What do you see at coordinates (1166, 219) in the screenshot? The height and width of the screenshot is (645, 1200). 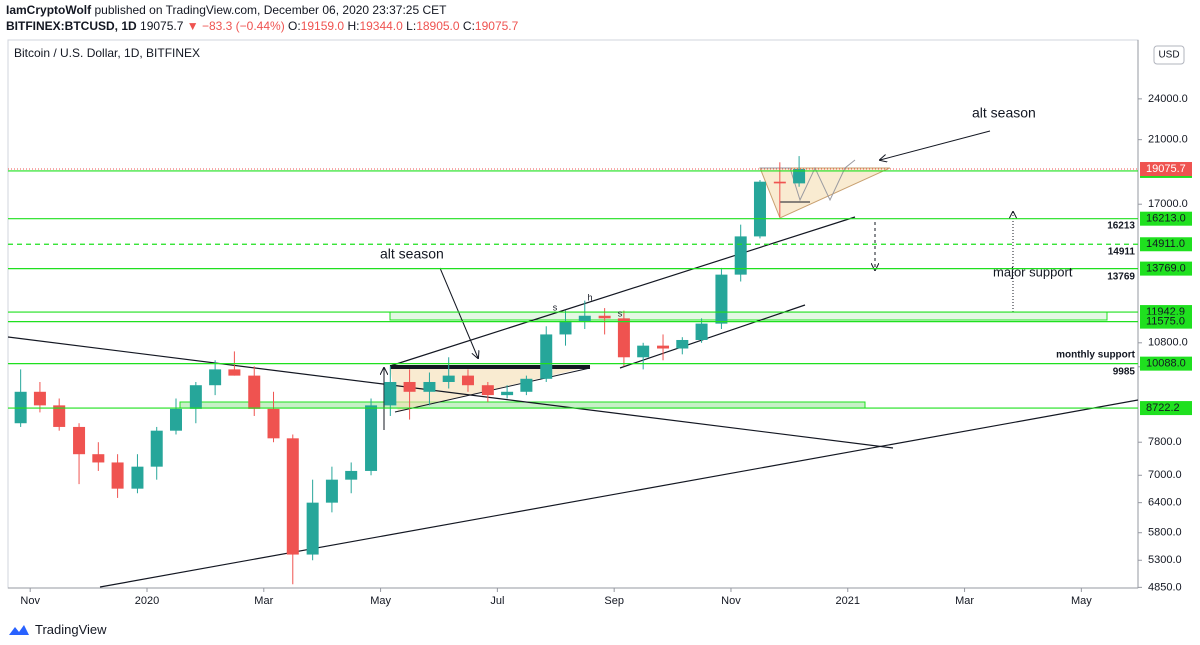 I see `level-label: 16213.0` at bounding box center [1166, 219].